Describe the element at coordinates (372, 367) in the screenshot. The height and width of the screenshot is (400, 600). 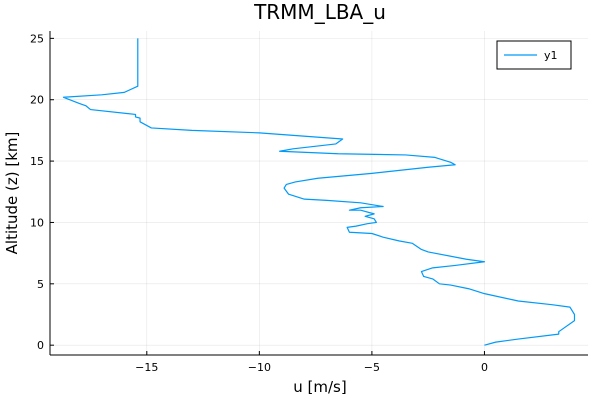
I see `x-tick-label: −5` at that location.